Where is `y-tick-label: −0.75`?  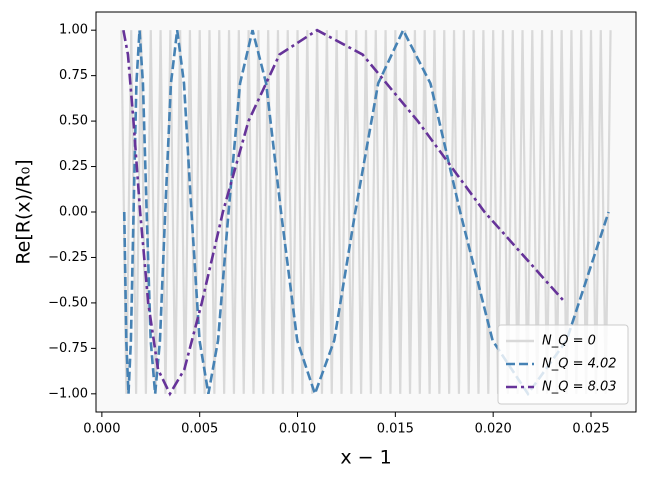
y-tick-label: −0.75 is located at coordinates (68, 348).